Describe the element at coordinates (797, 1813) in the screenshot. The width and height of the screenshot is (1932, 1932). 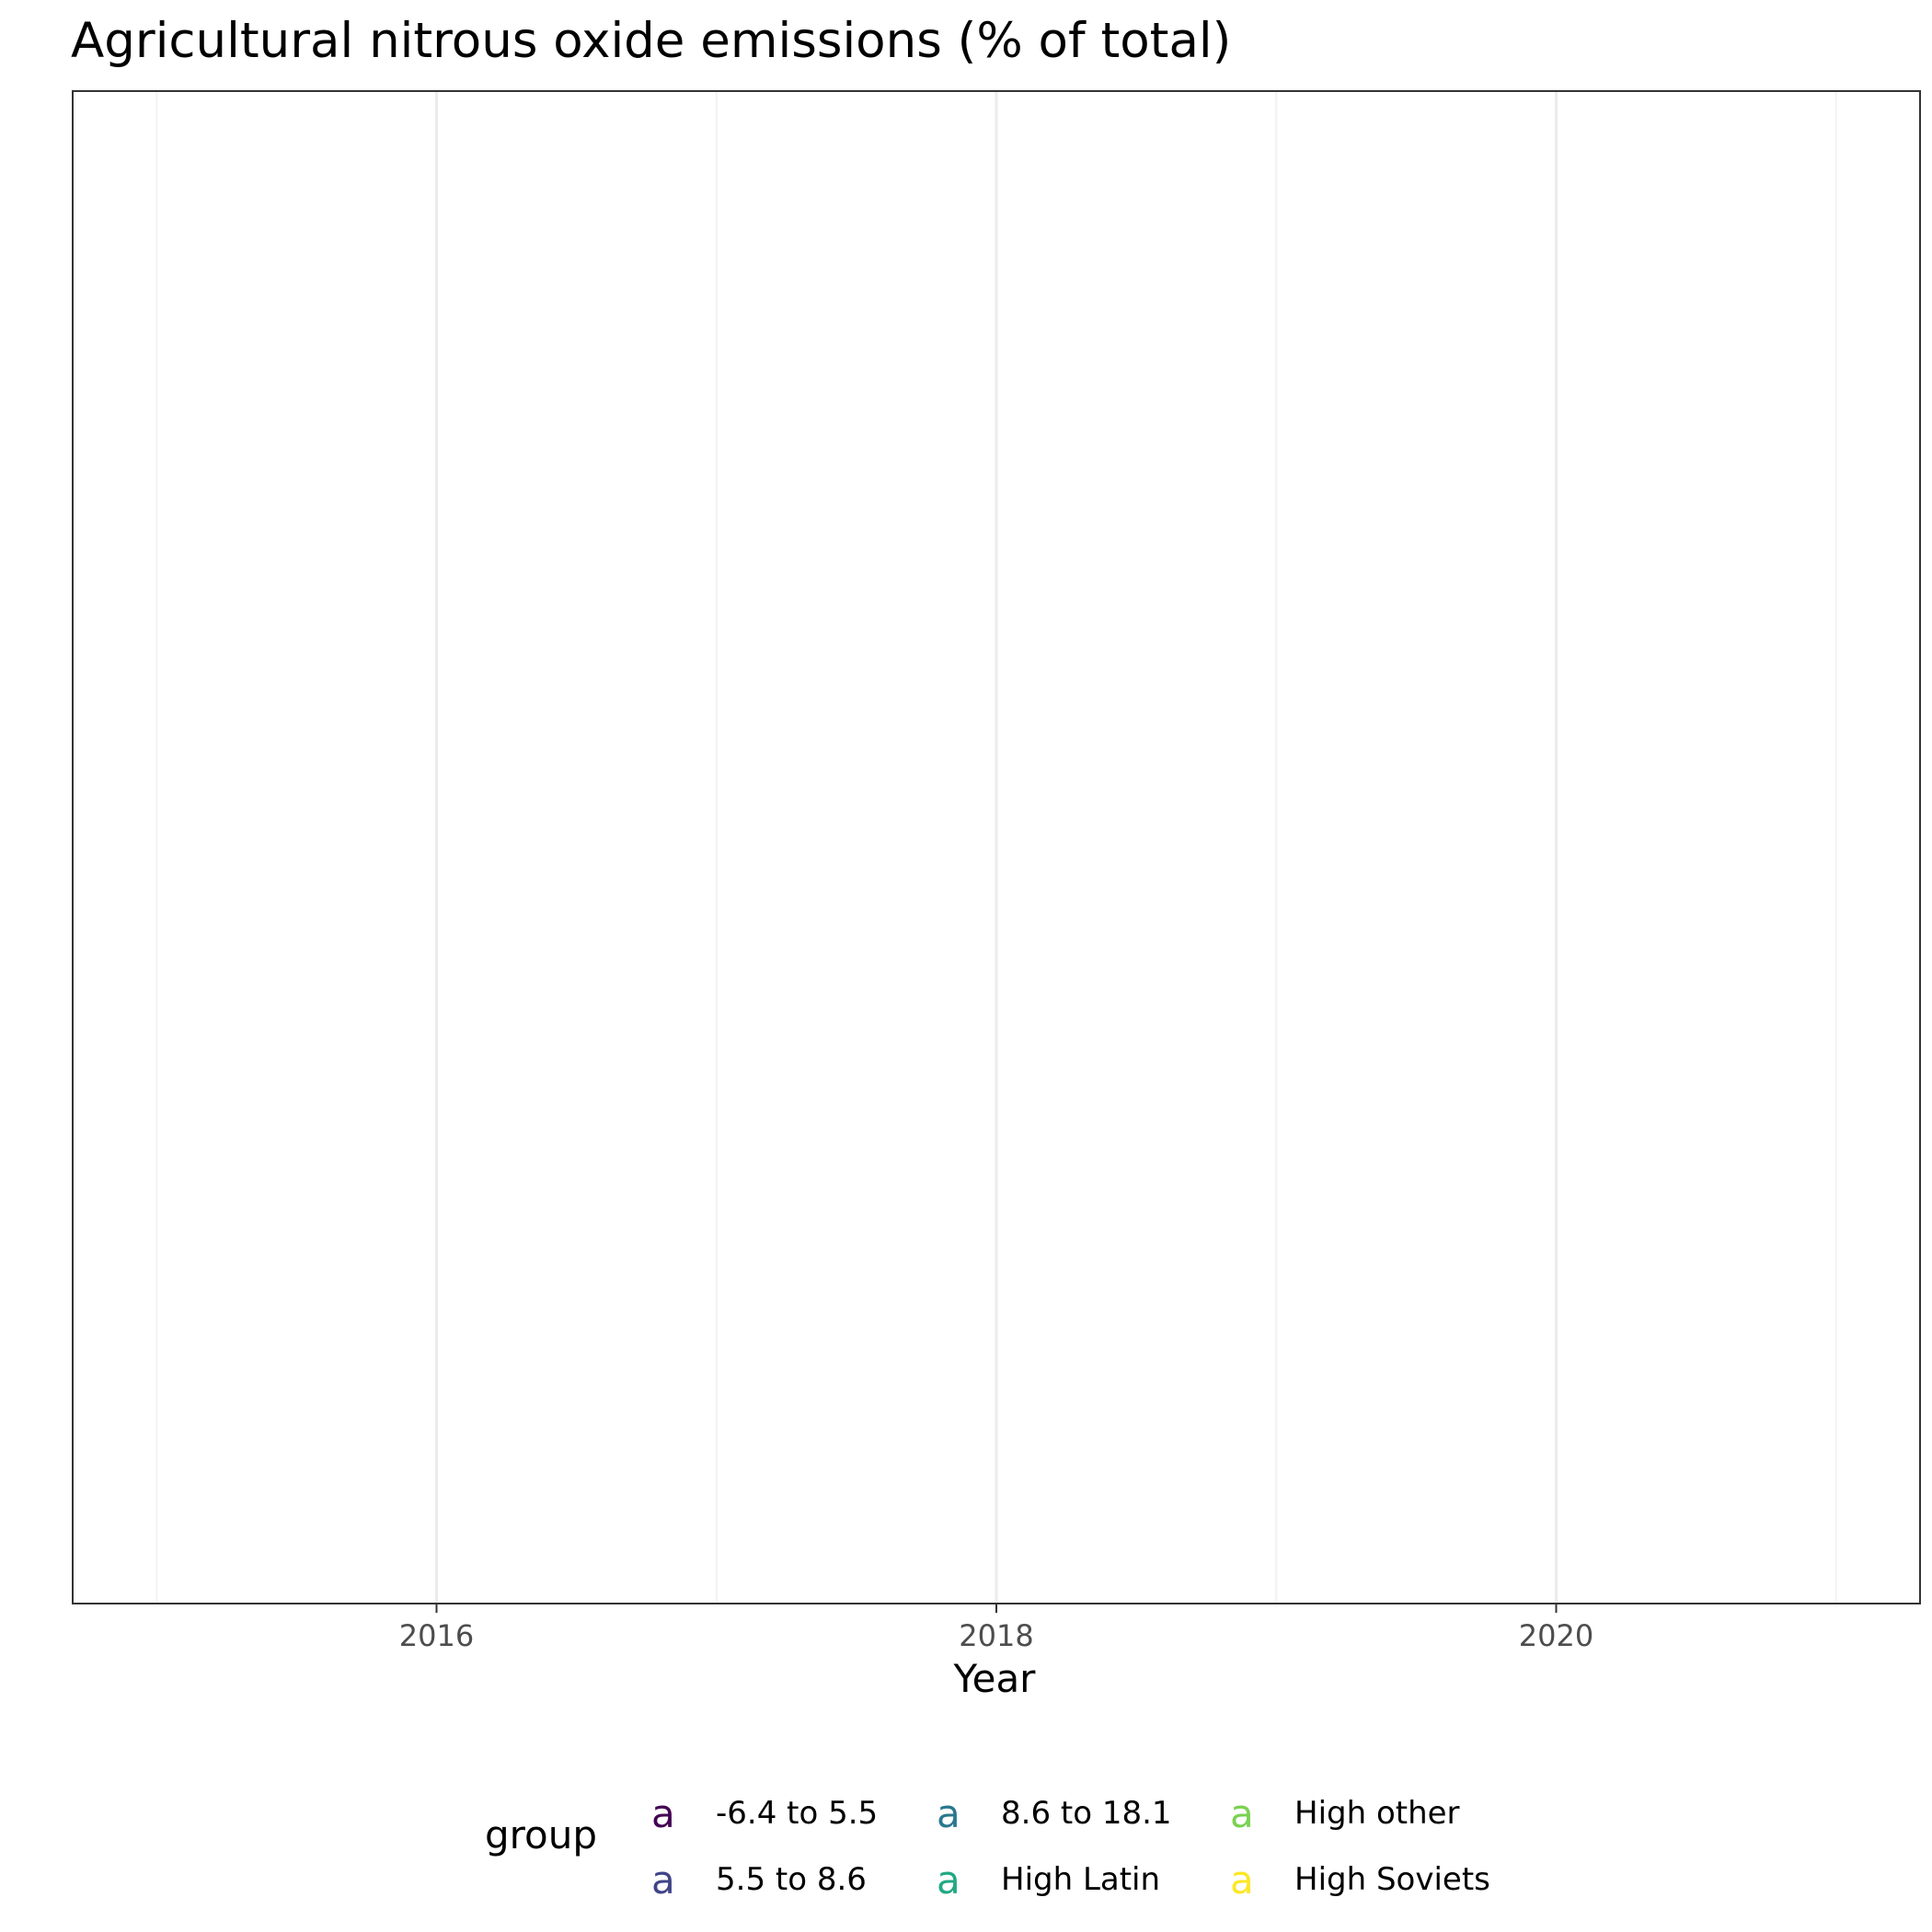
I see `legend-label: -6.4 to 5.5` at that location.